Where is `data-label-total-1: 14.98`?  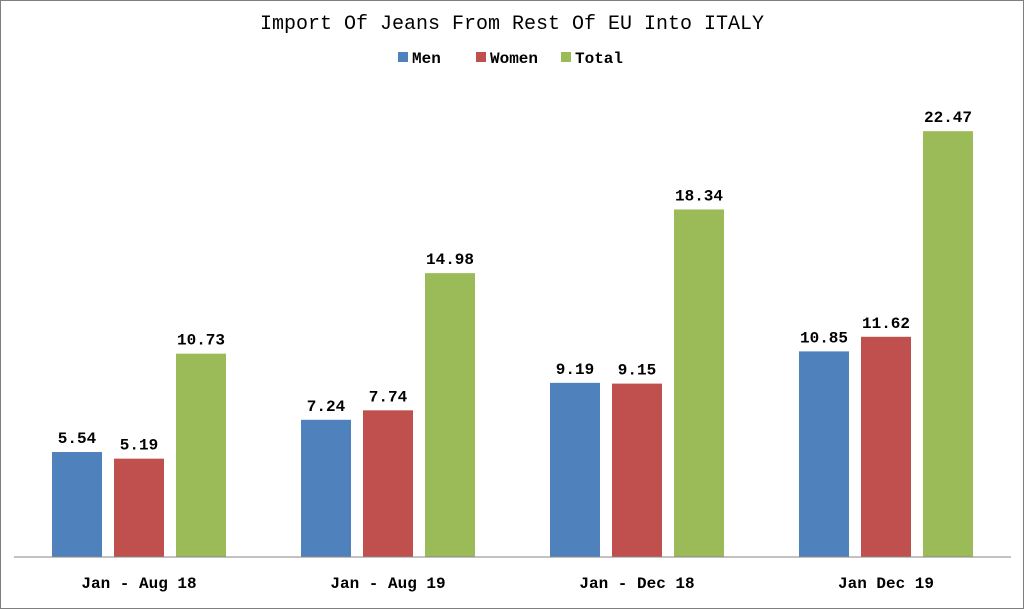
data-label-total-1: 14.98 is located at coordinates (450, 260).